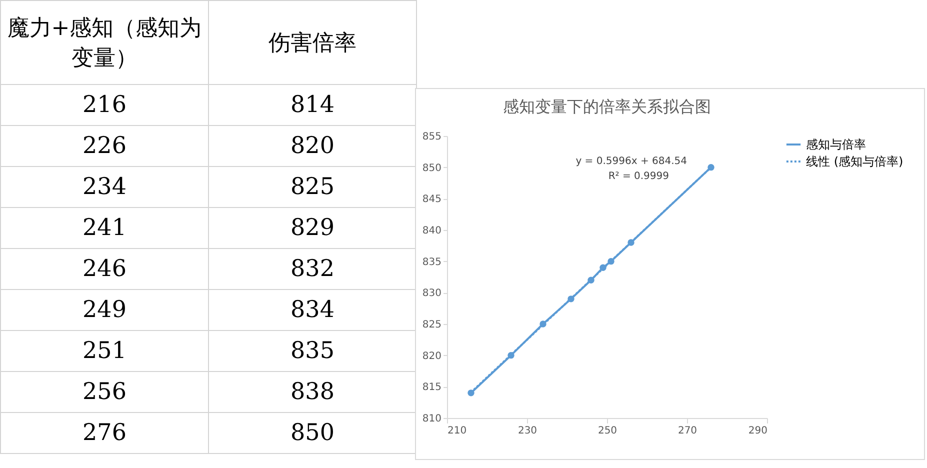  I want to click on annotation: y = 0.5996x + 684.54, so click(631, 161).